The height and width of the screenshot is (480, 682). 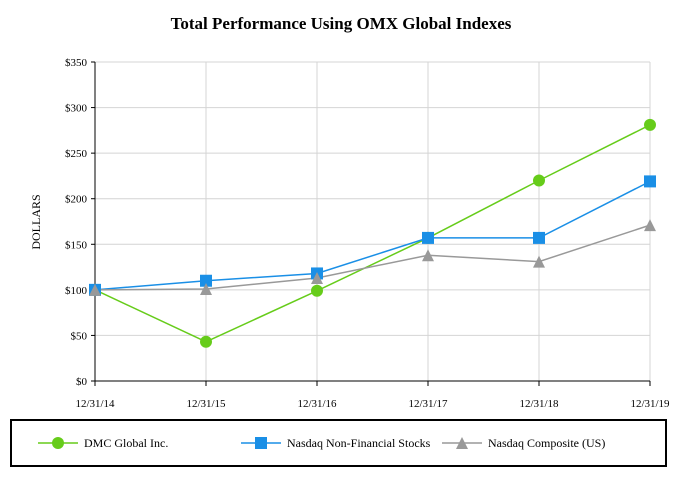 I want to click on legend-label-nasdaq-nonfin: Nasdaq Non-Financial Stocks, so click(x=359, y=442).